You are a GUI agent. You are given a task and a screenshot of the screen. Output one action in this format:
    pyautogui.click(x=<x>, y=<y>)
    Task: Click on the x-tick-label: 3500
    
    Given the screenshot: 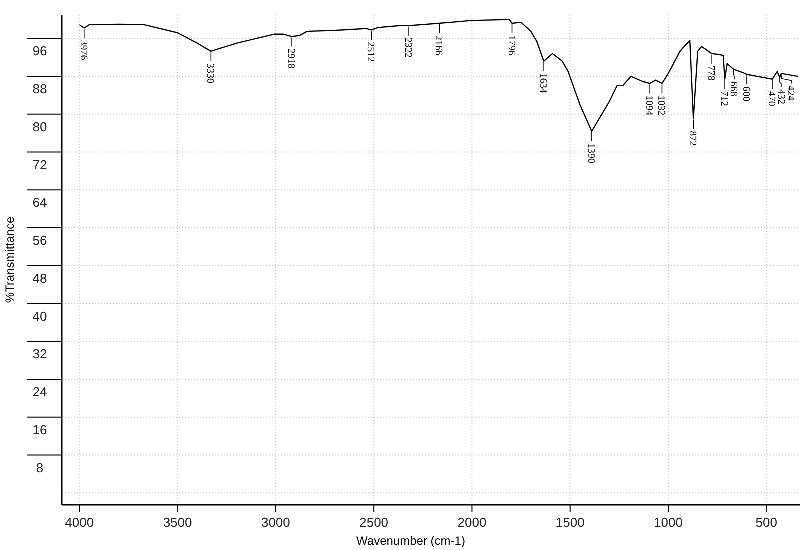 What is the action you would take?
    pyautogui.click(x=177, y=522)
    